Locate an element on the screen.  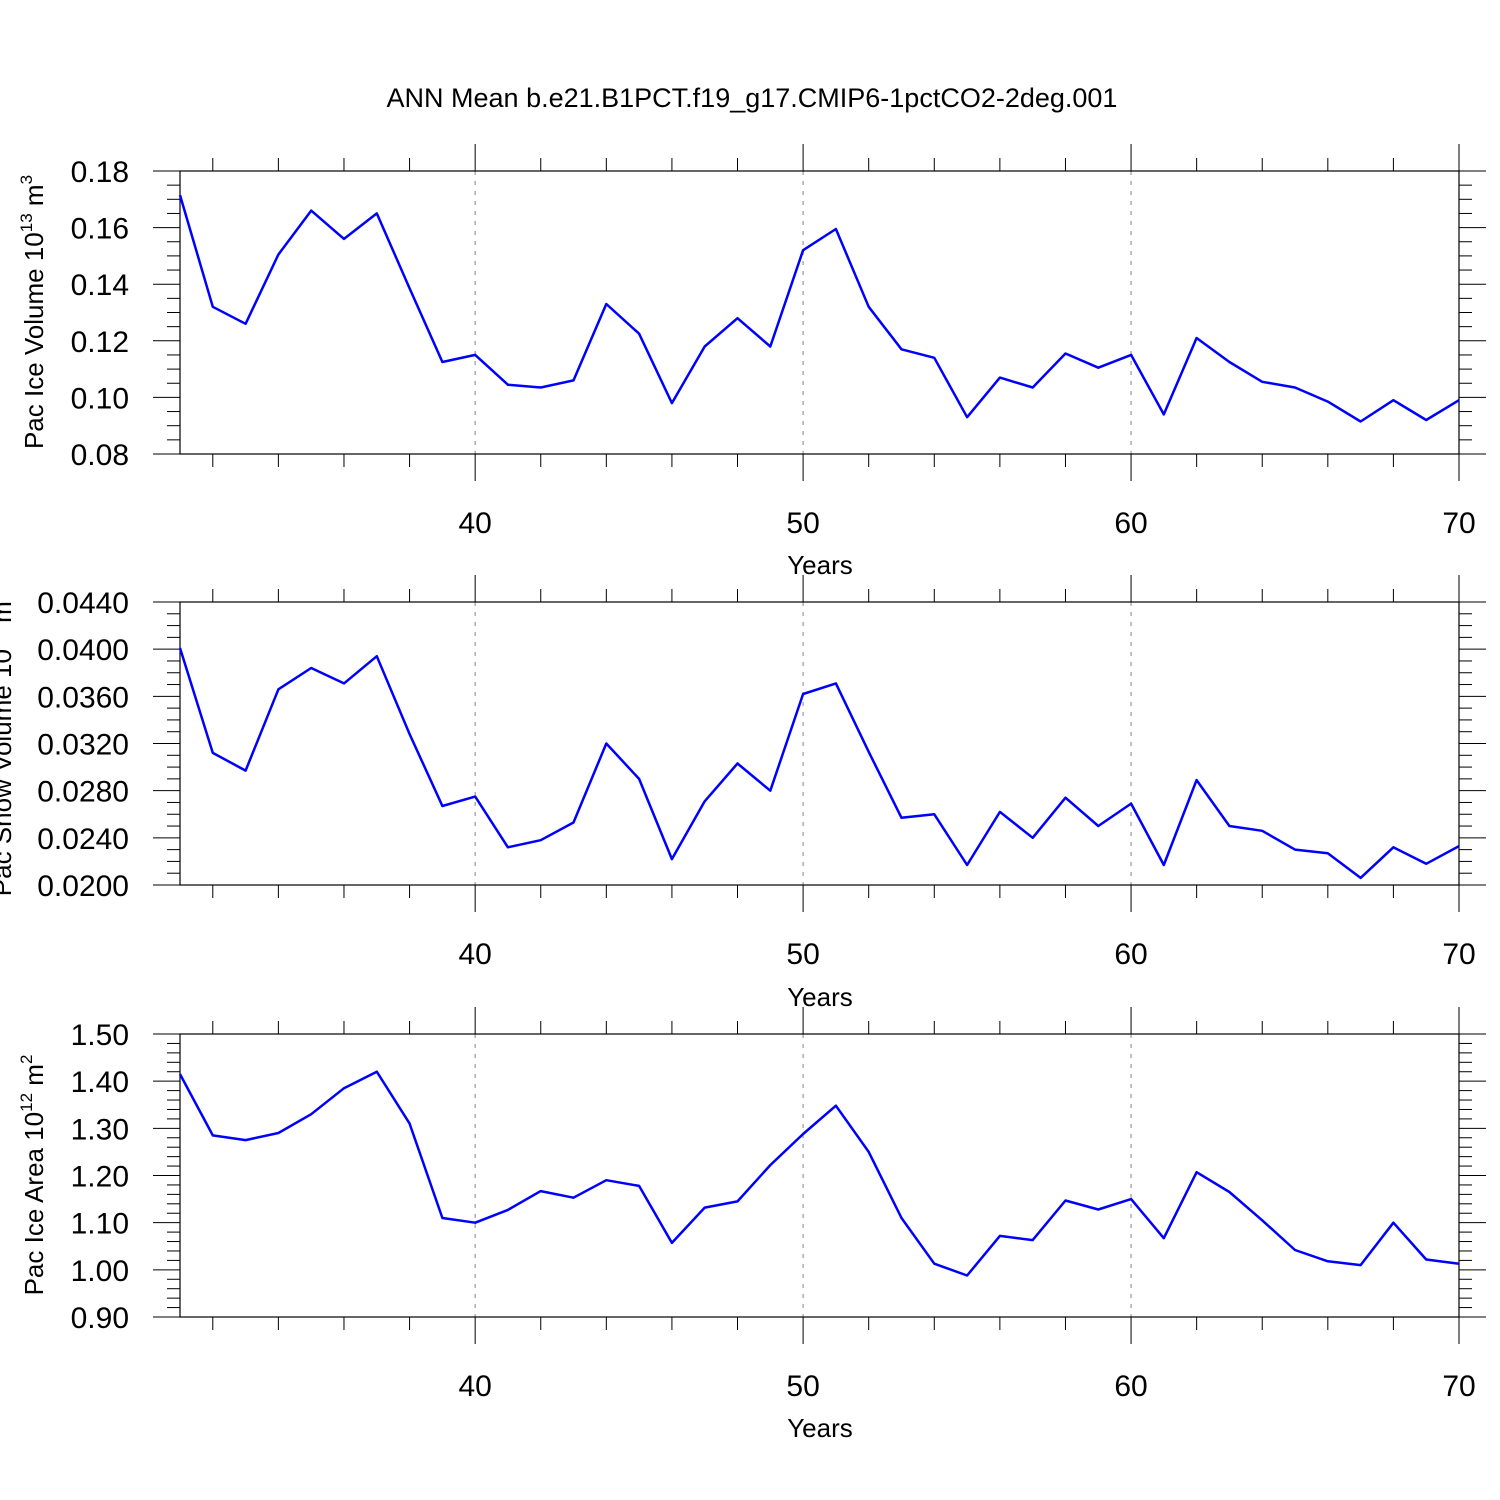
y-tick-label: 1.10 is located at coordinates (100, 1224).